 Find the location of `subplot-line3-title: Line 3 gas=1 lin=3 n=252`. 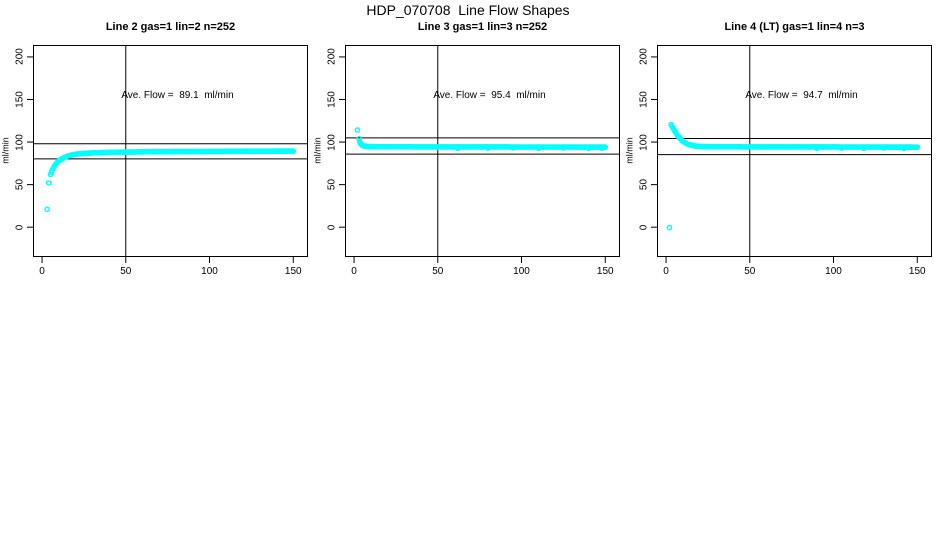

subplot-line3-title: Line 3 gas=1 lin=3 n=252 is located at coordinates (482, 27).